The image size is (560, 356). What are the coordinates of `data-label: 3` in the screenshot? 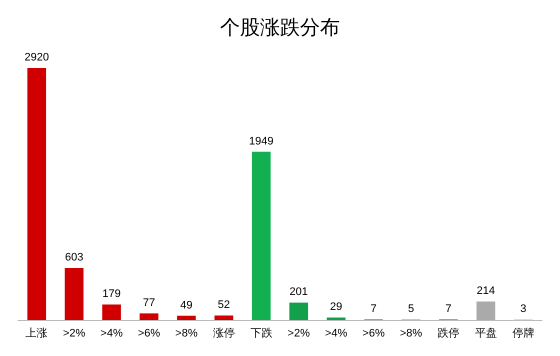 It's located at (523, 309).